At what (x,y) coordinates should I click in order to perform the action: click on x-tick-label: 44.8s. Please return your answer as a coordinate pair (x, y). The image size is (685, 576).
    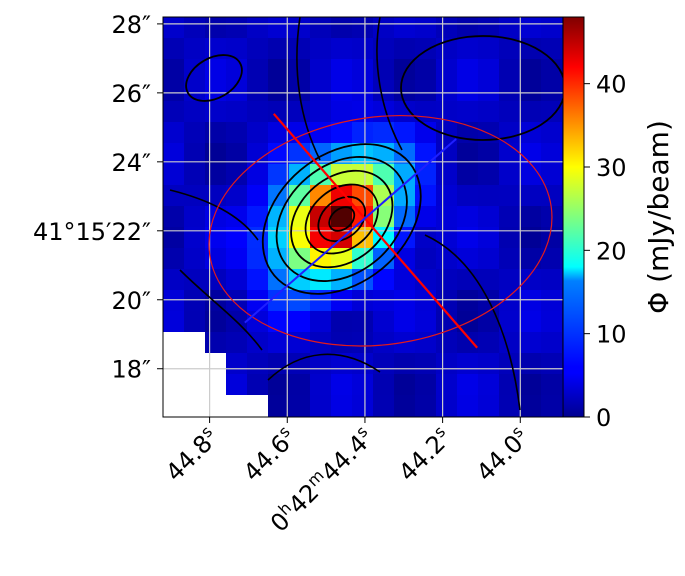
    Looking at the image, I should click on (191, 454).